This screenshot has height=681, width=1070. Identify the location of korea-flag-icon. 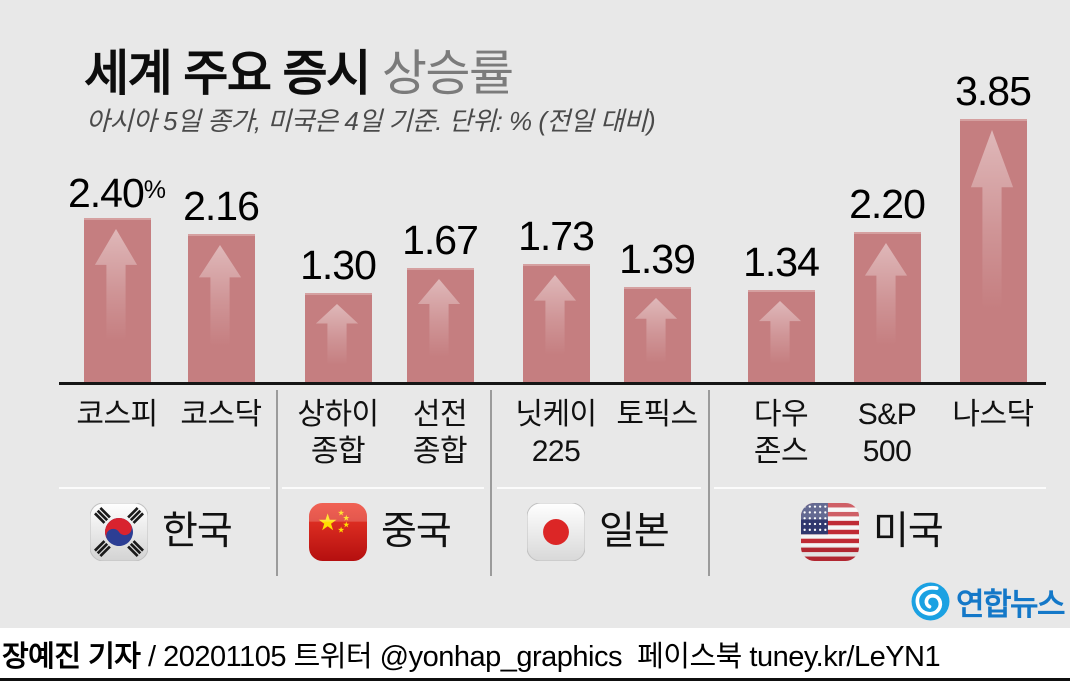
(119, 532).